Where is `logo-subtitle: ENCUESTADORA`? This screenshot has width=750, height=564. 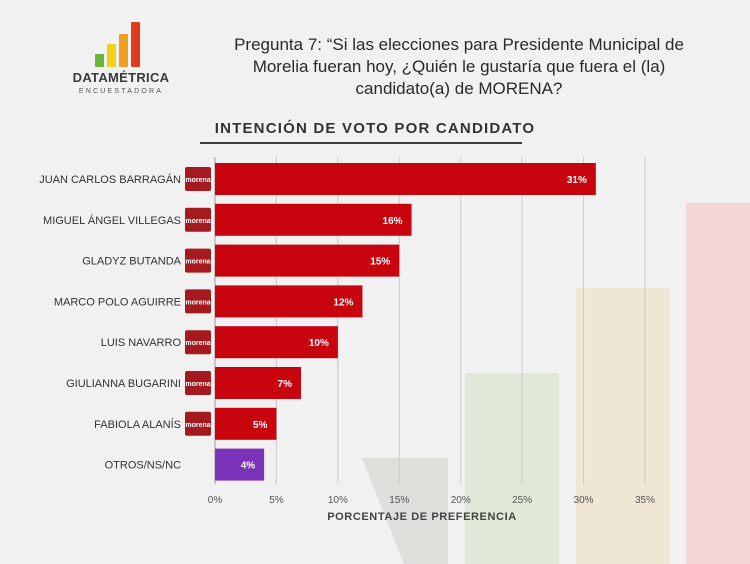 logo-subtitle: ENCUESTADORA is located at coordinates (121, 91).